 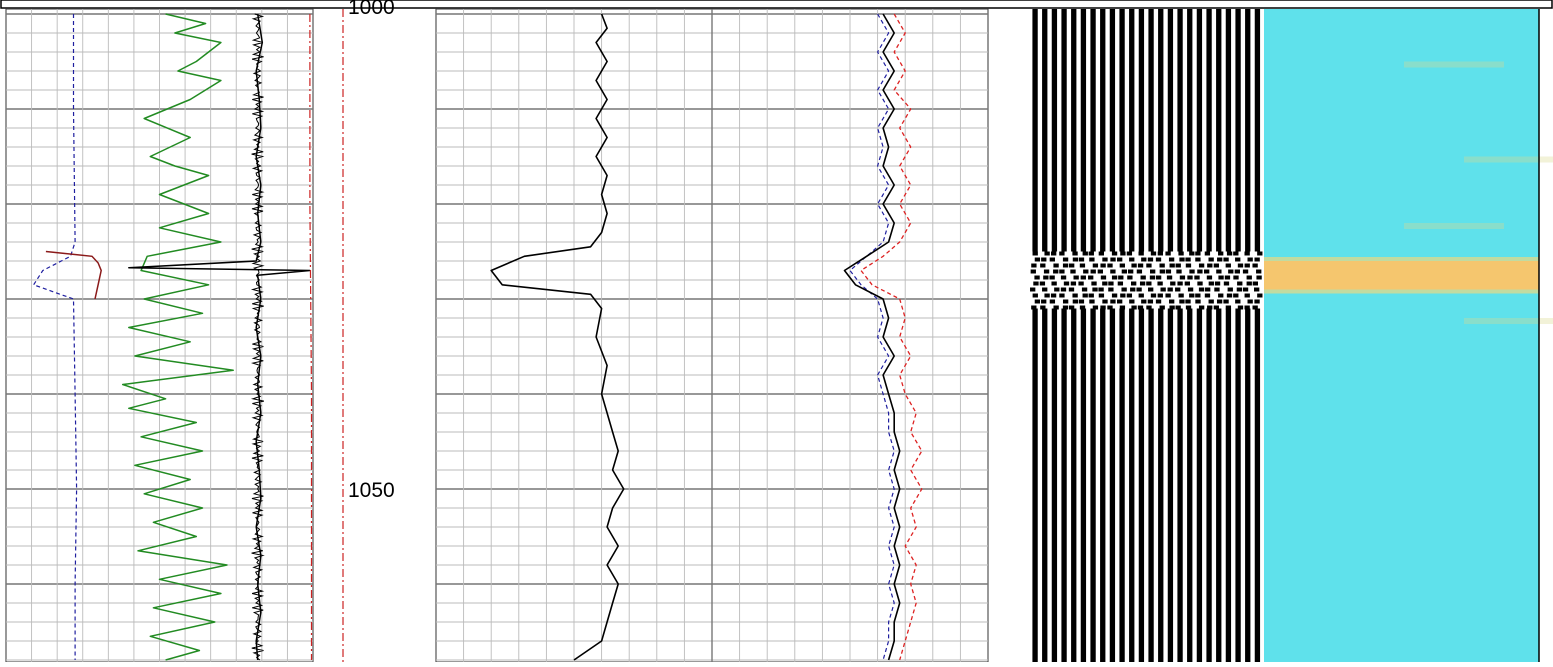 I want to click on image-band-edge-bottom, so click(x=1401, y=291).